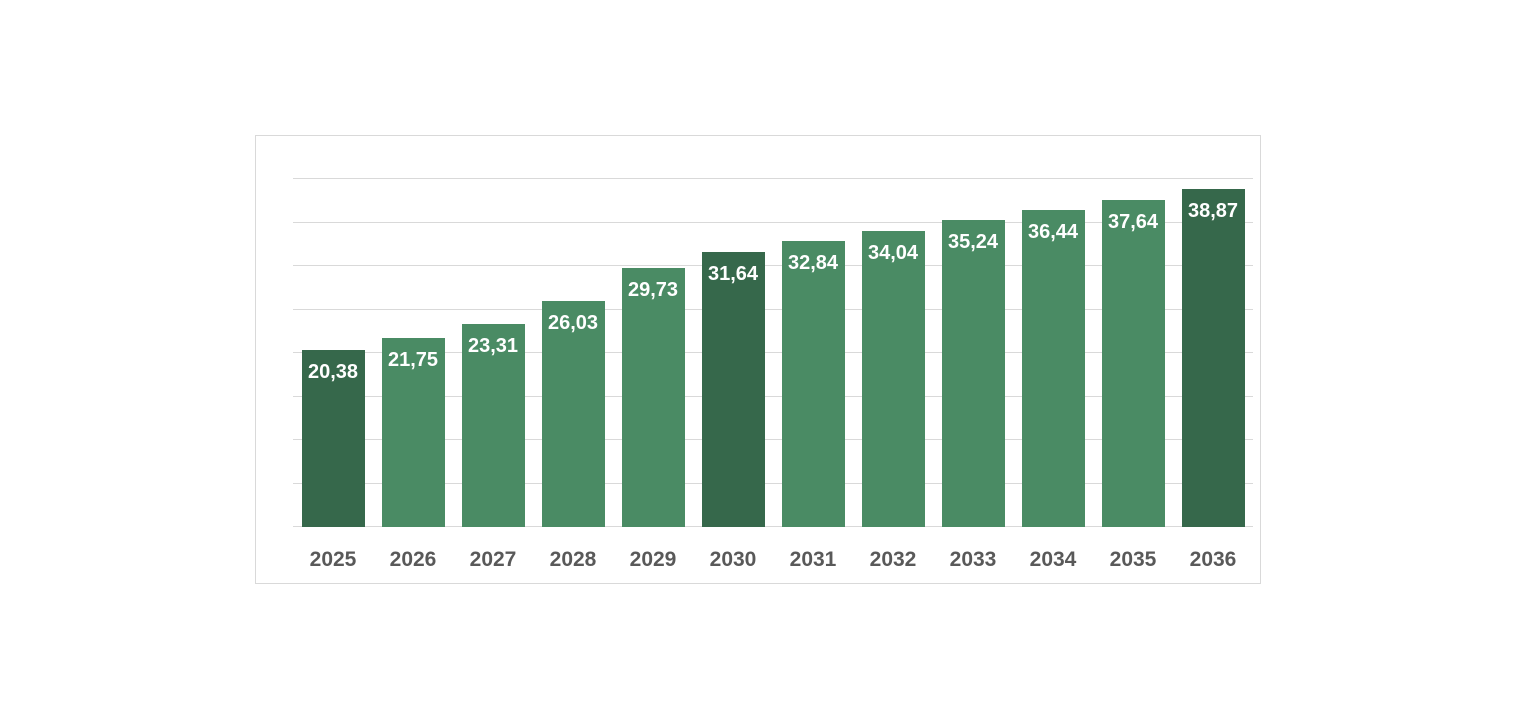 The height and width of the screenshot is (707, 1536). Describe the element at coordinates (493, 559) in the screenshot. I see `x-axis-label-2027: 2027` at that location.